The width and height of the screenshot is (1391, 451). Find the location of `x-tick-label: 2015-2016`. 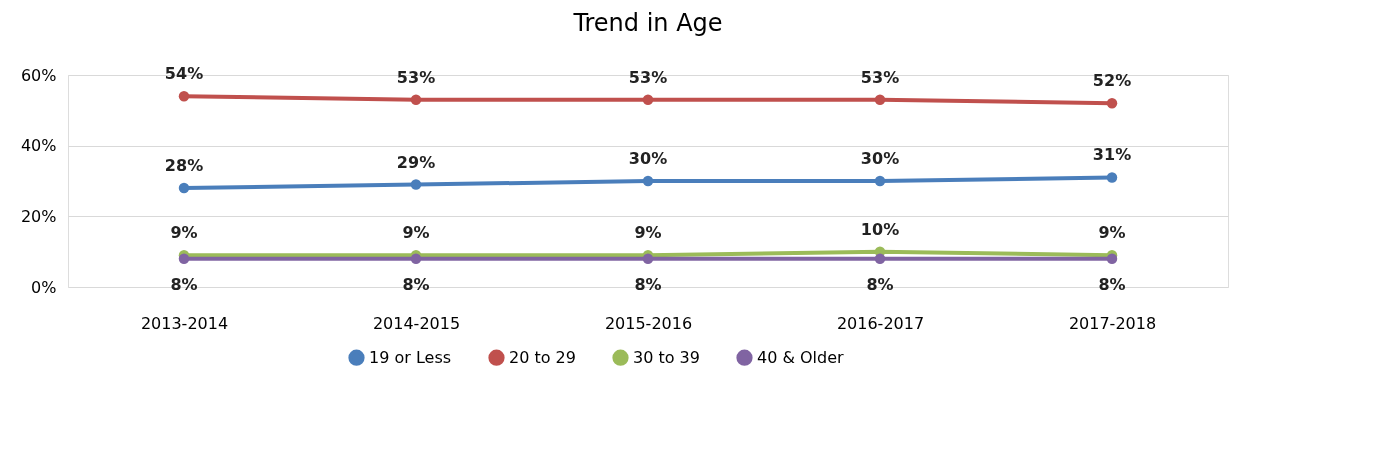

x-tick-label: 2015-2016 is located at coordinates (648, 323).